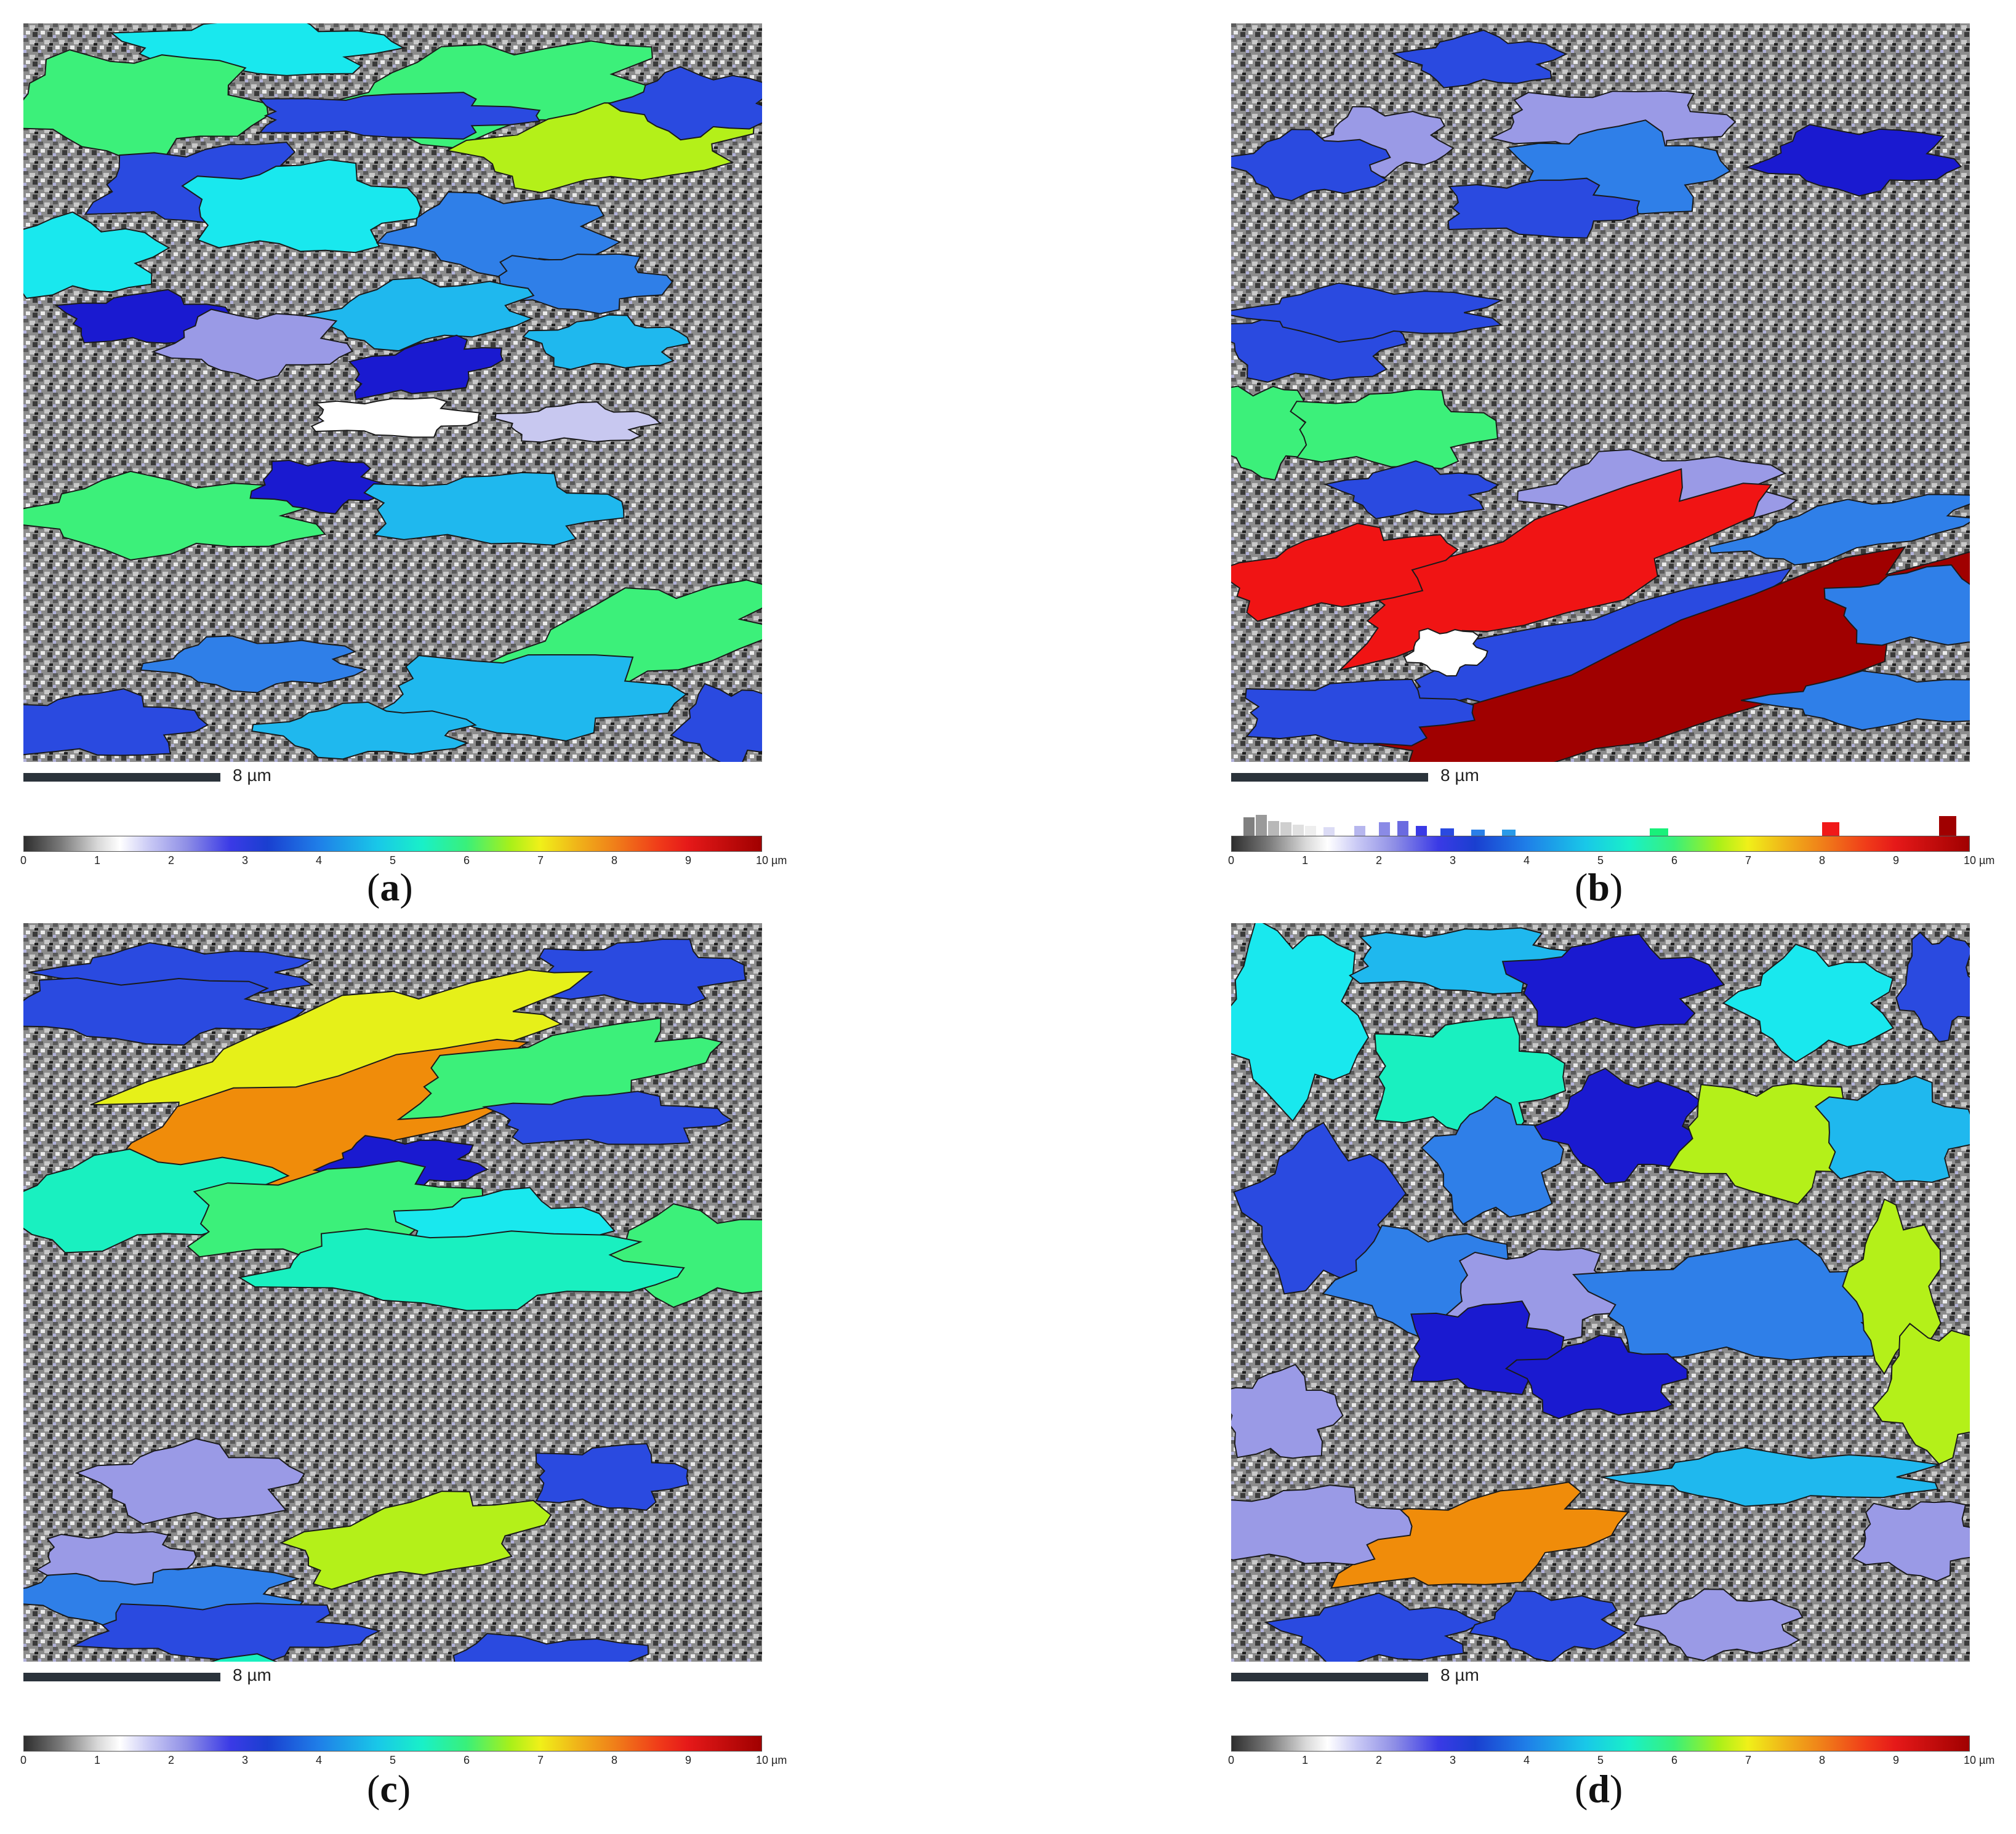 This screenshot has width=2016, height=1834. What do you see at coordinates (1600, 825) in the screenshot?
I see `grain-size-histogram` at bounding box center [1600, 825].